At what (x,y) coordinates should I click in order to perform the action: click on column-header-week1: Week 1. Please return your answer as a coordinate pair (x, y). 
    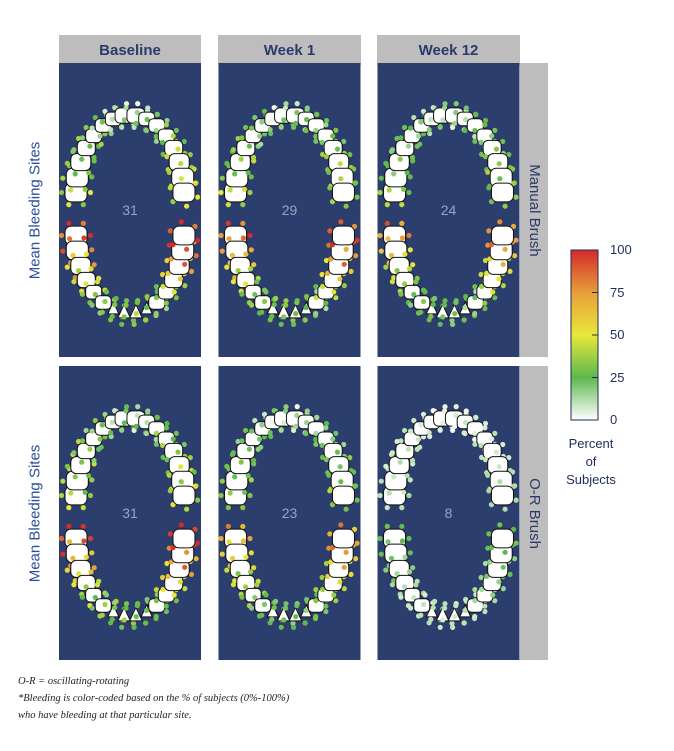
    Looking at the image, I should click on (289, 50).